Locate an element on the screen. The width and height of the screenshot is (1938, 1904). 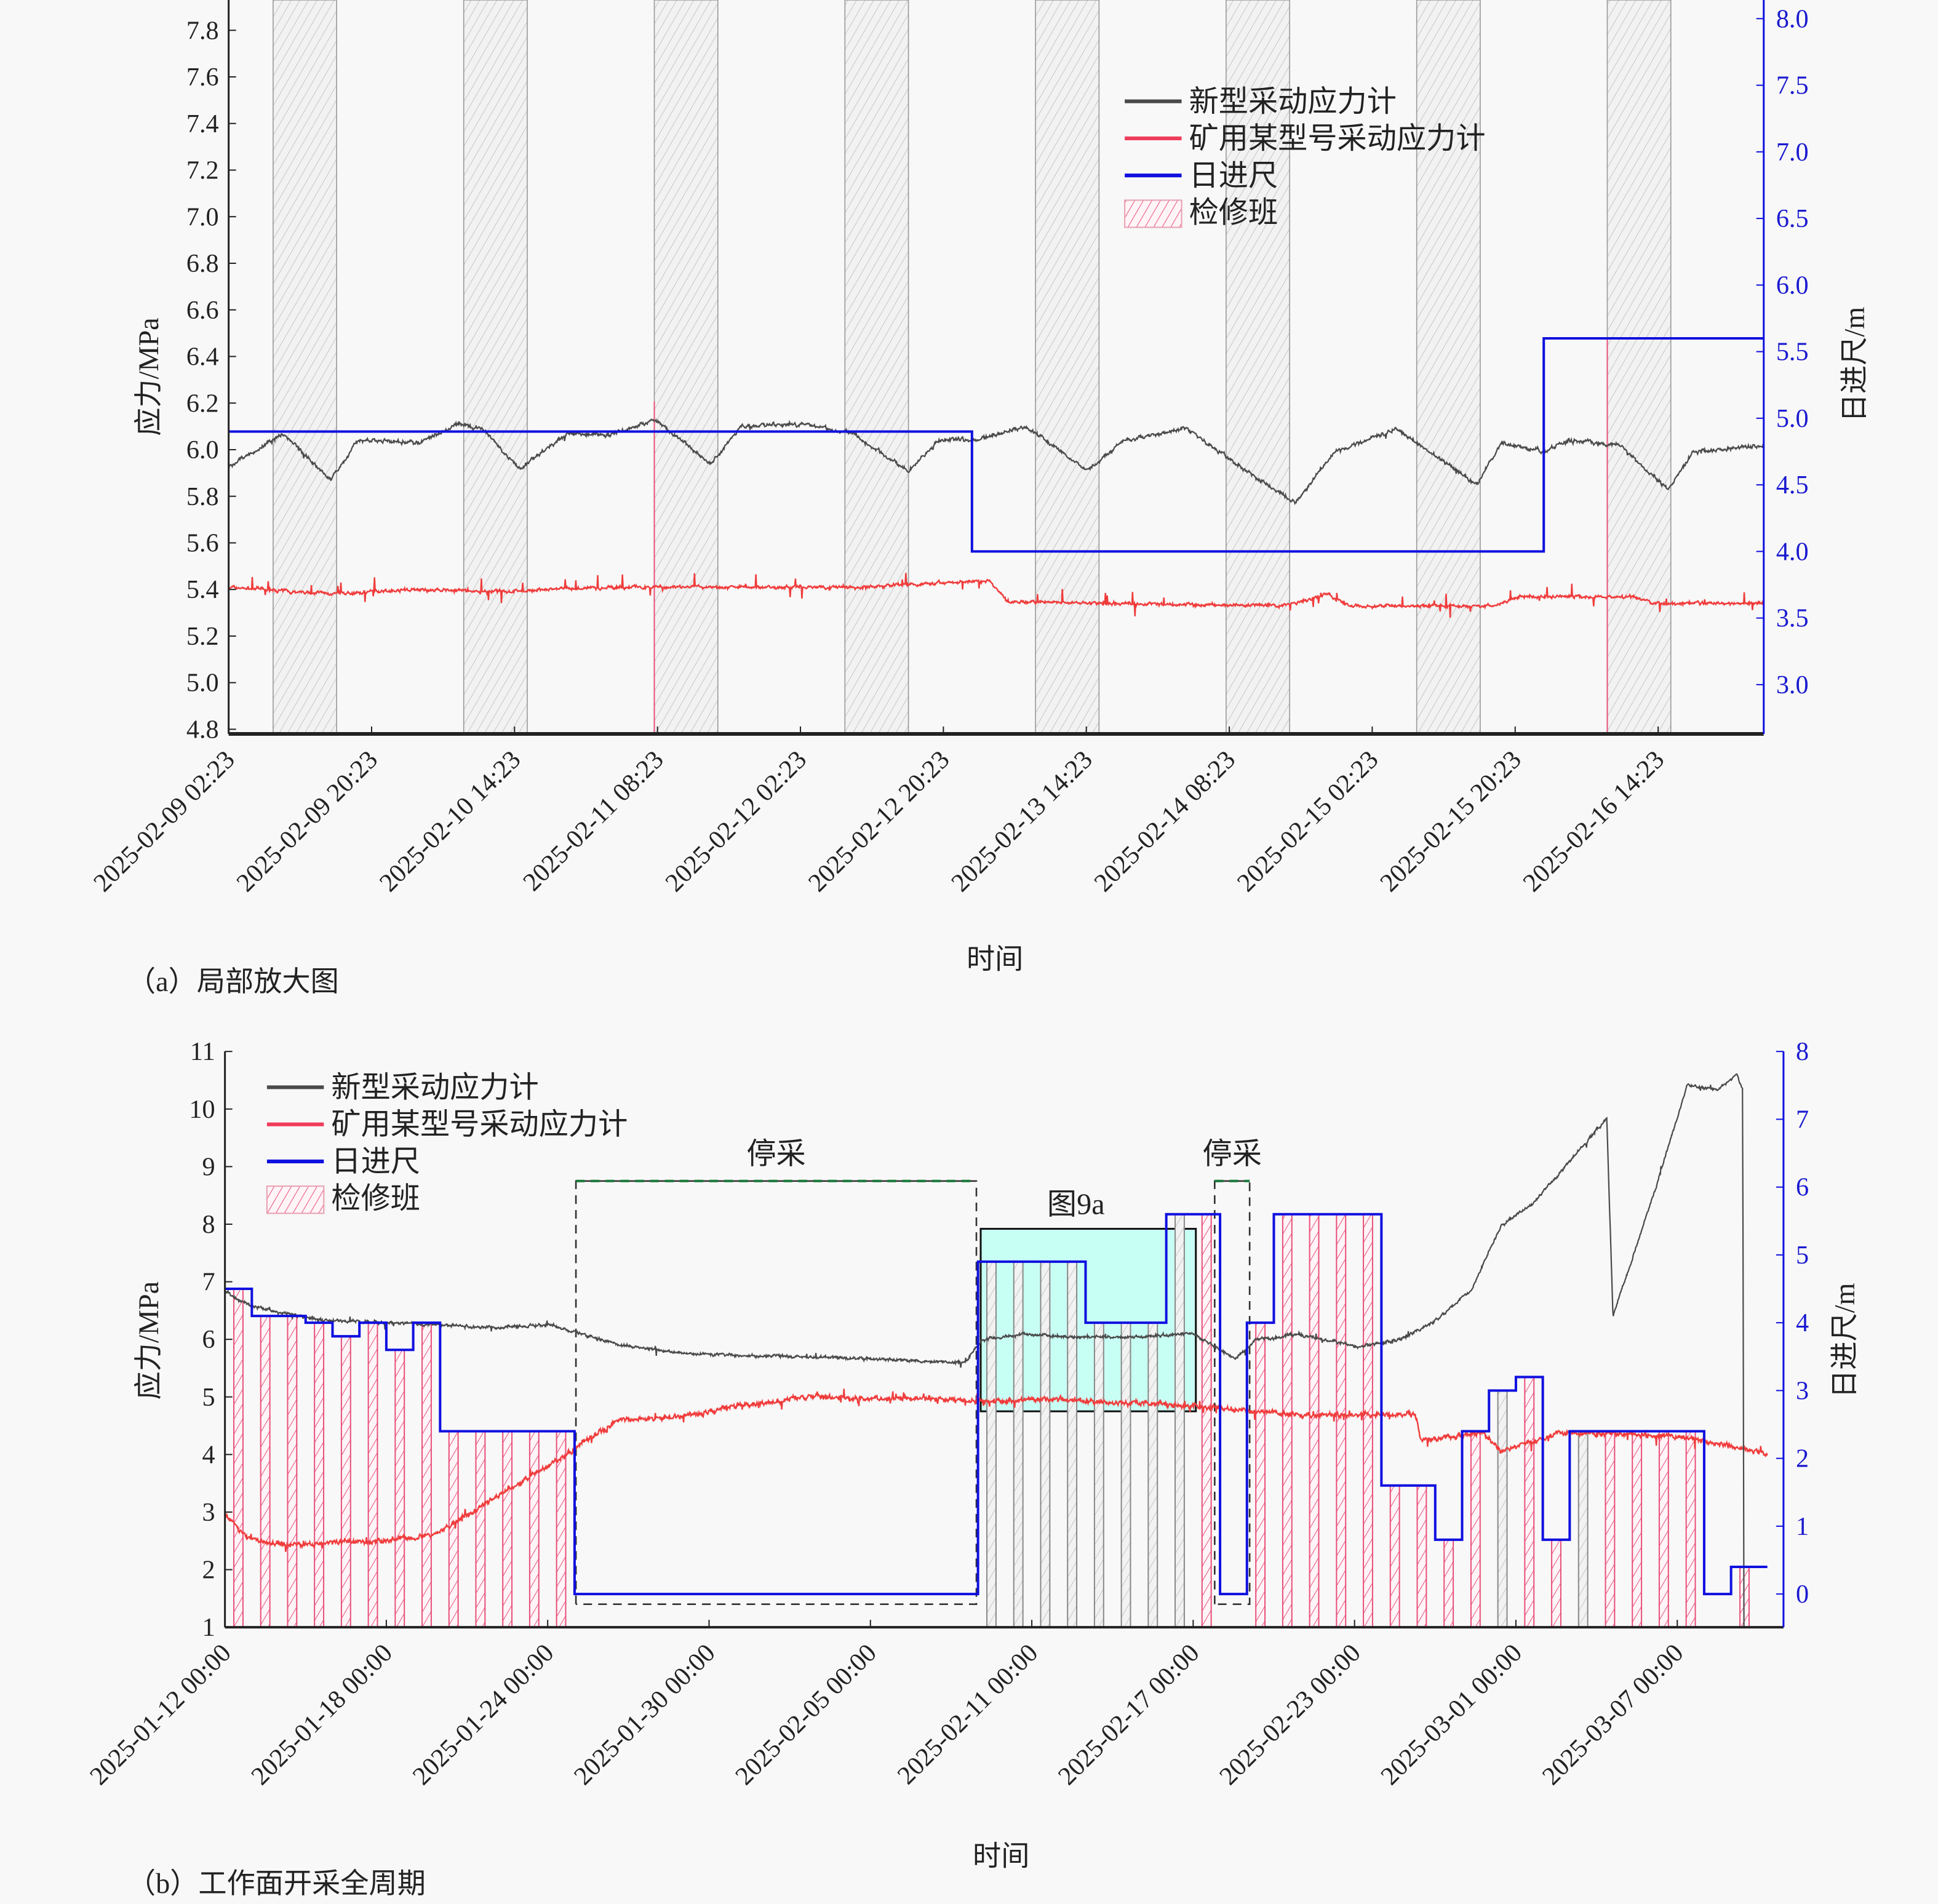
y2-tick-label: 3.5 is located at coordinates (1792, 618).